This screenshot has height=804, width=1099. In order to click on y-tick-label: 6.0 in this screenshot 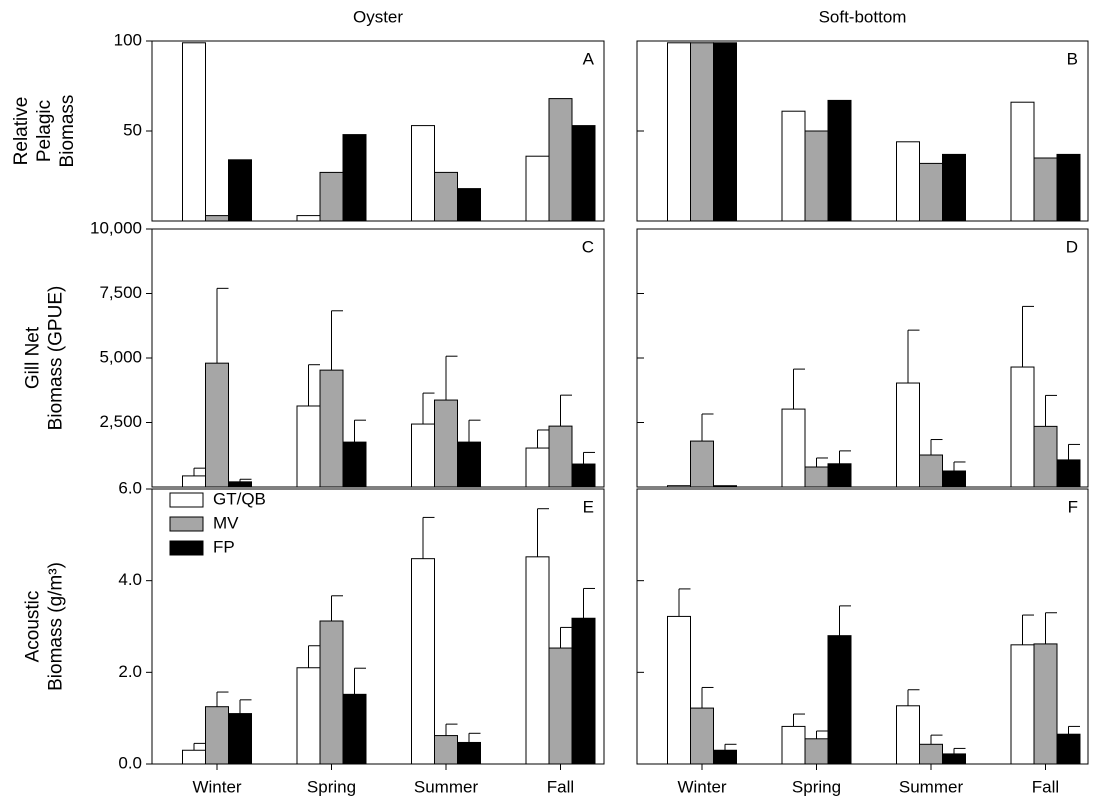, I will do `click(130, 487)`.